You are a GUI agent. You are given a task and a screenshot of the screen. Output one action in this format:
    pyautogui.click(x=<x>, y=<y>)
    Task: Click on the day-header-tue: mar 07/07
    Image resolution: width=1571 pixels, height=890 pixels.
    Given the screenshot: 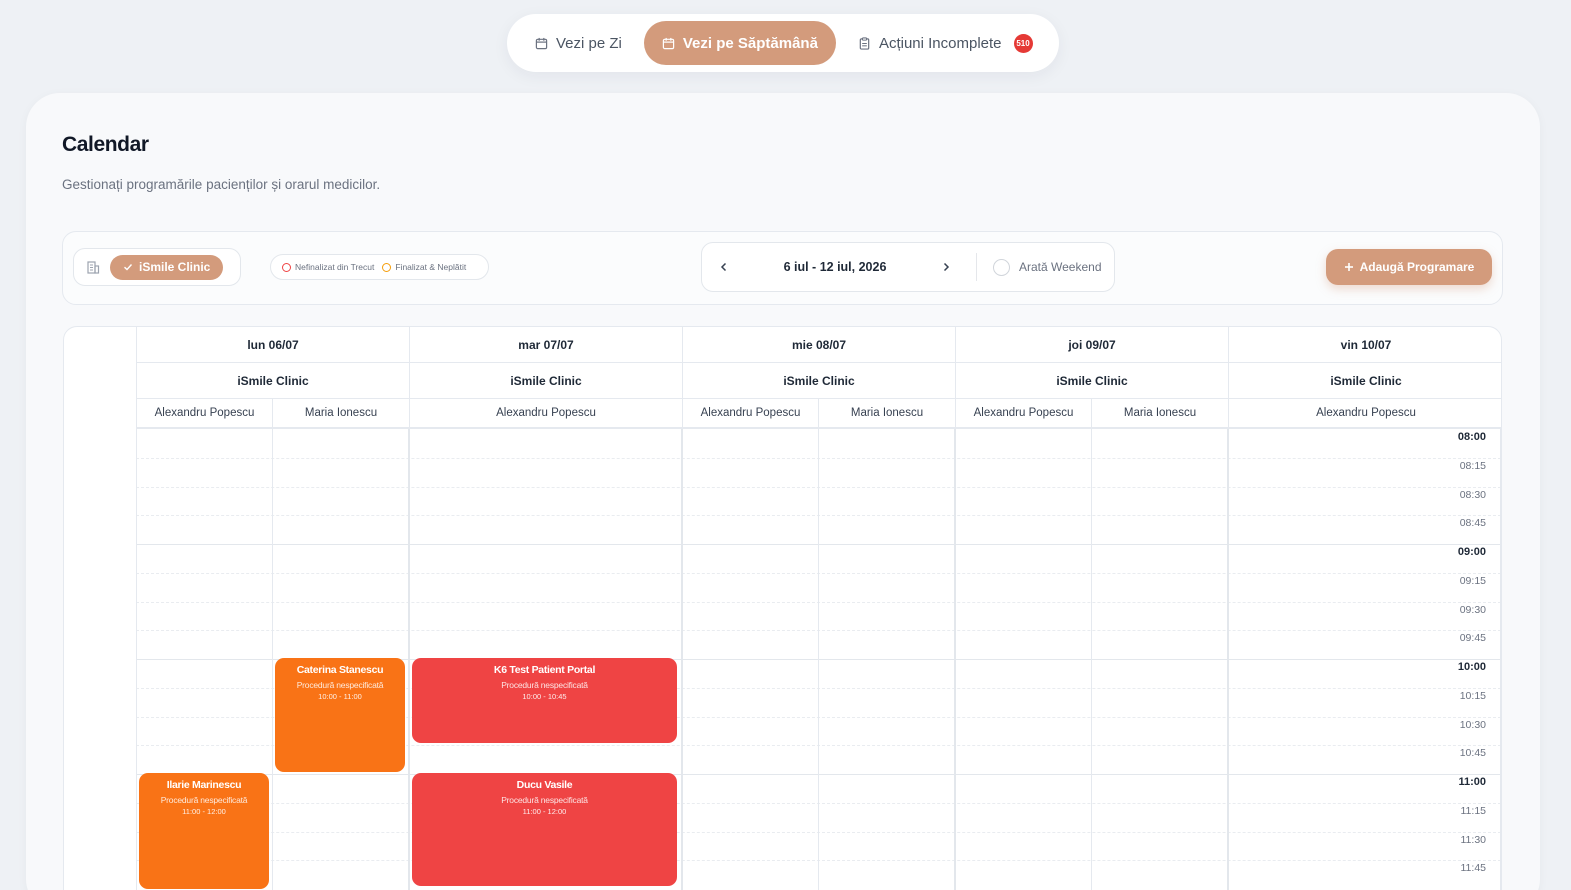 What is the action you would take?
    pyautogui.click(x=545, y=345)
    